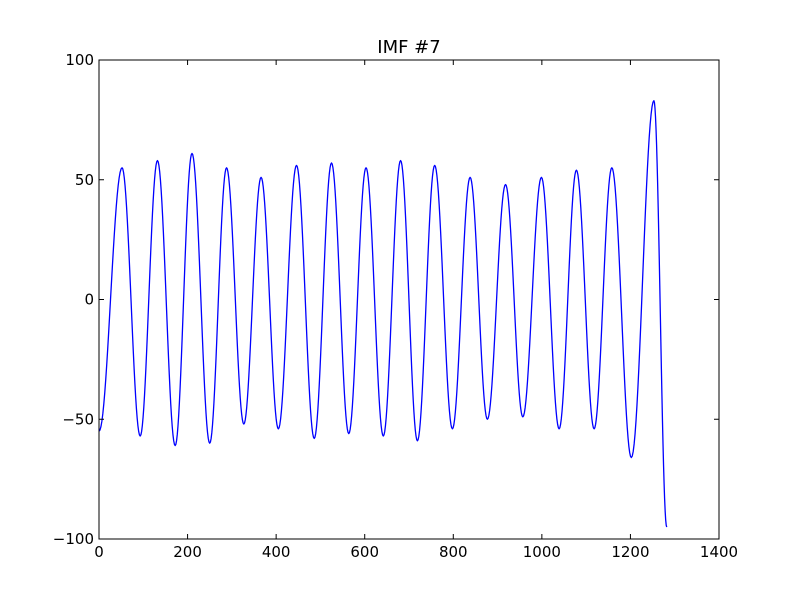 The height and width of the screenshot is (600, 800). Describe the element at coordinates (187, 552) in the screenshot. I see `x-tick-label: 200` at that location.